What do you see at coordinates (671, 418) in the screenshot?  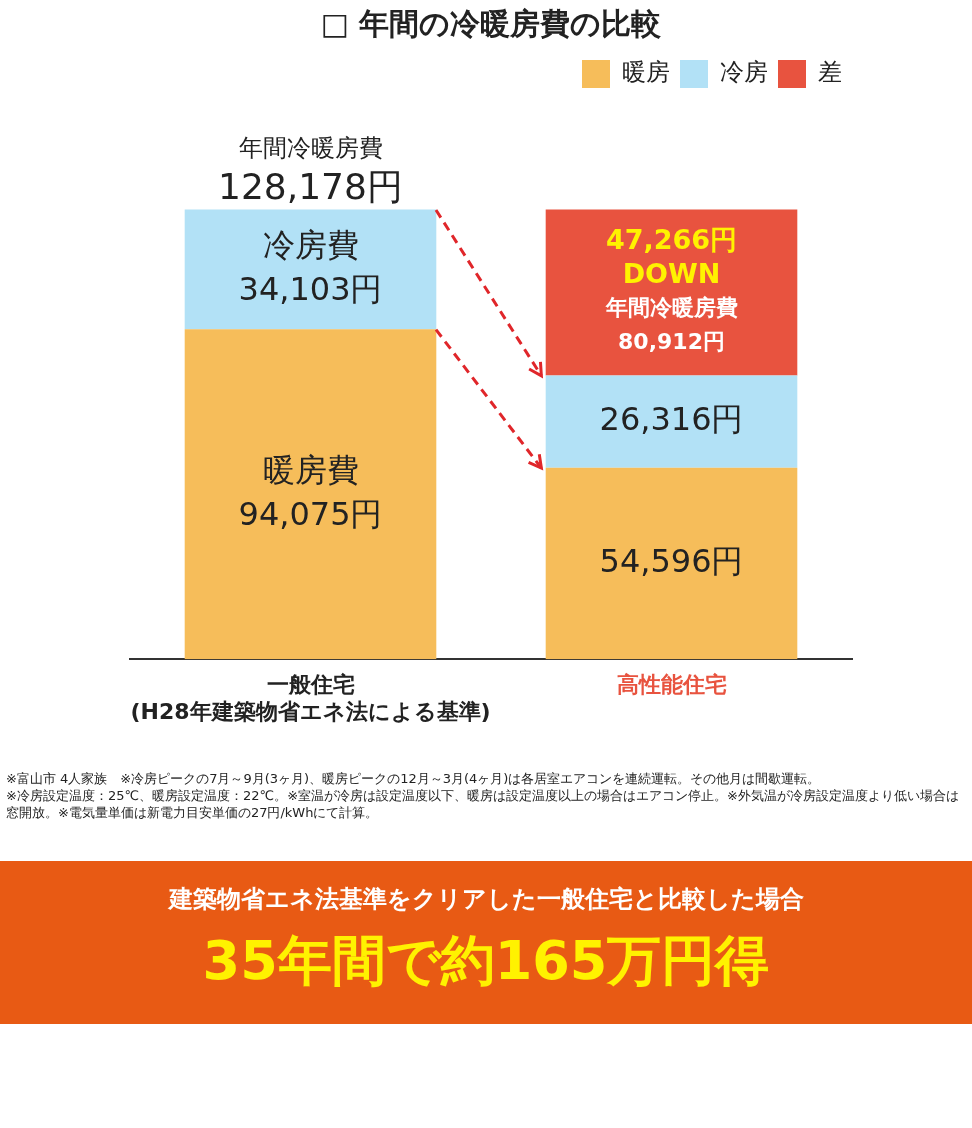 I see `data-label: 26,316円` at bounding box center [671, 418].